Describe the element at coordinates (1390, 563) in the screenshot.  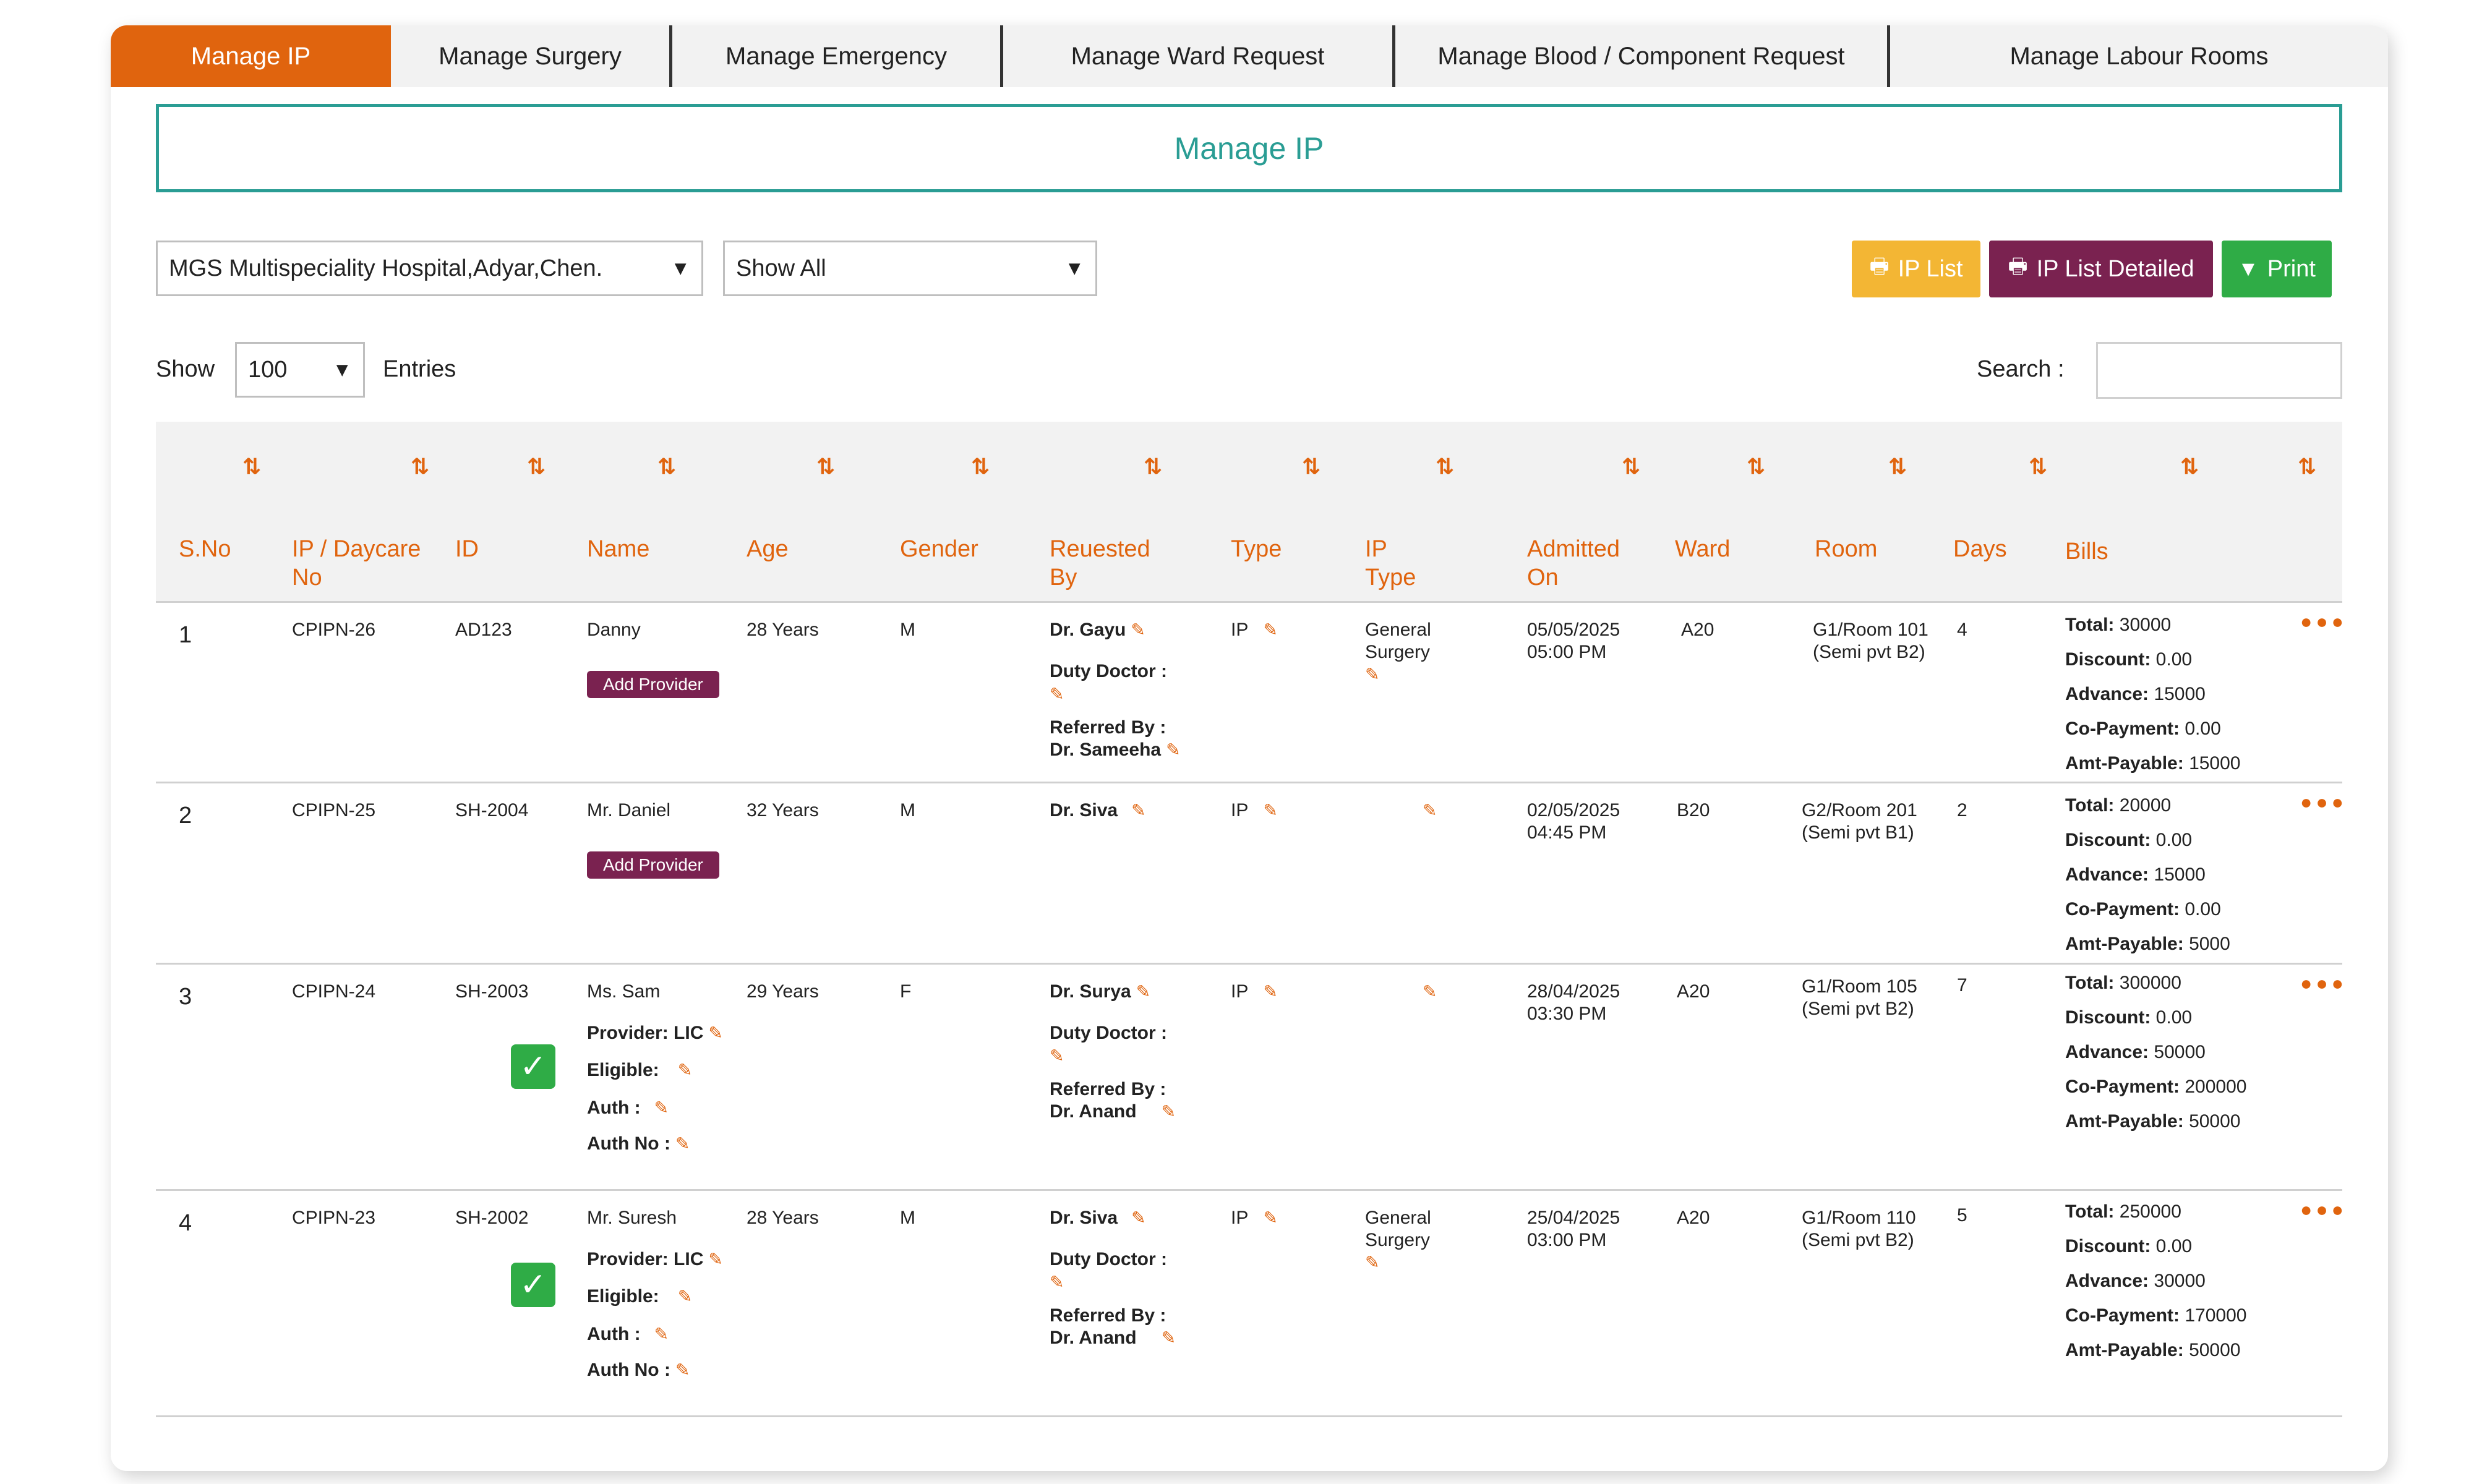
I see `col-ip-type: IP Type` at that location.